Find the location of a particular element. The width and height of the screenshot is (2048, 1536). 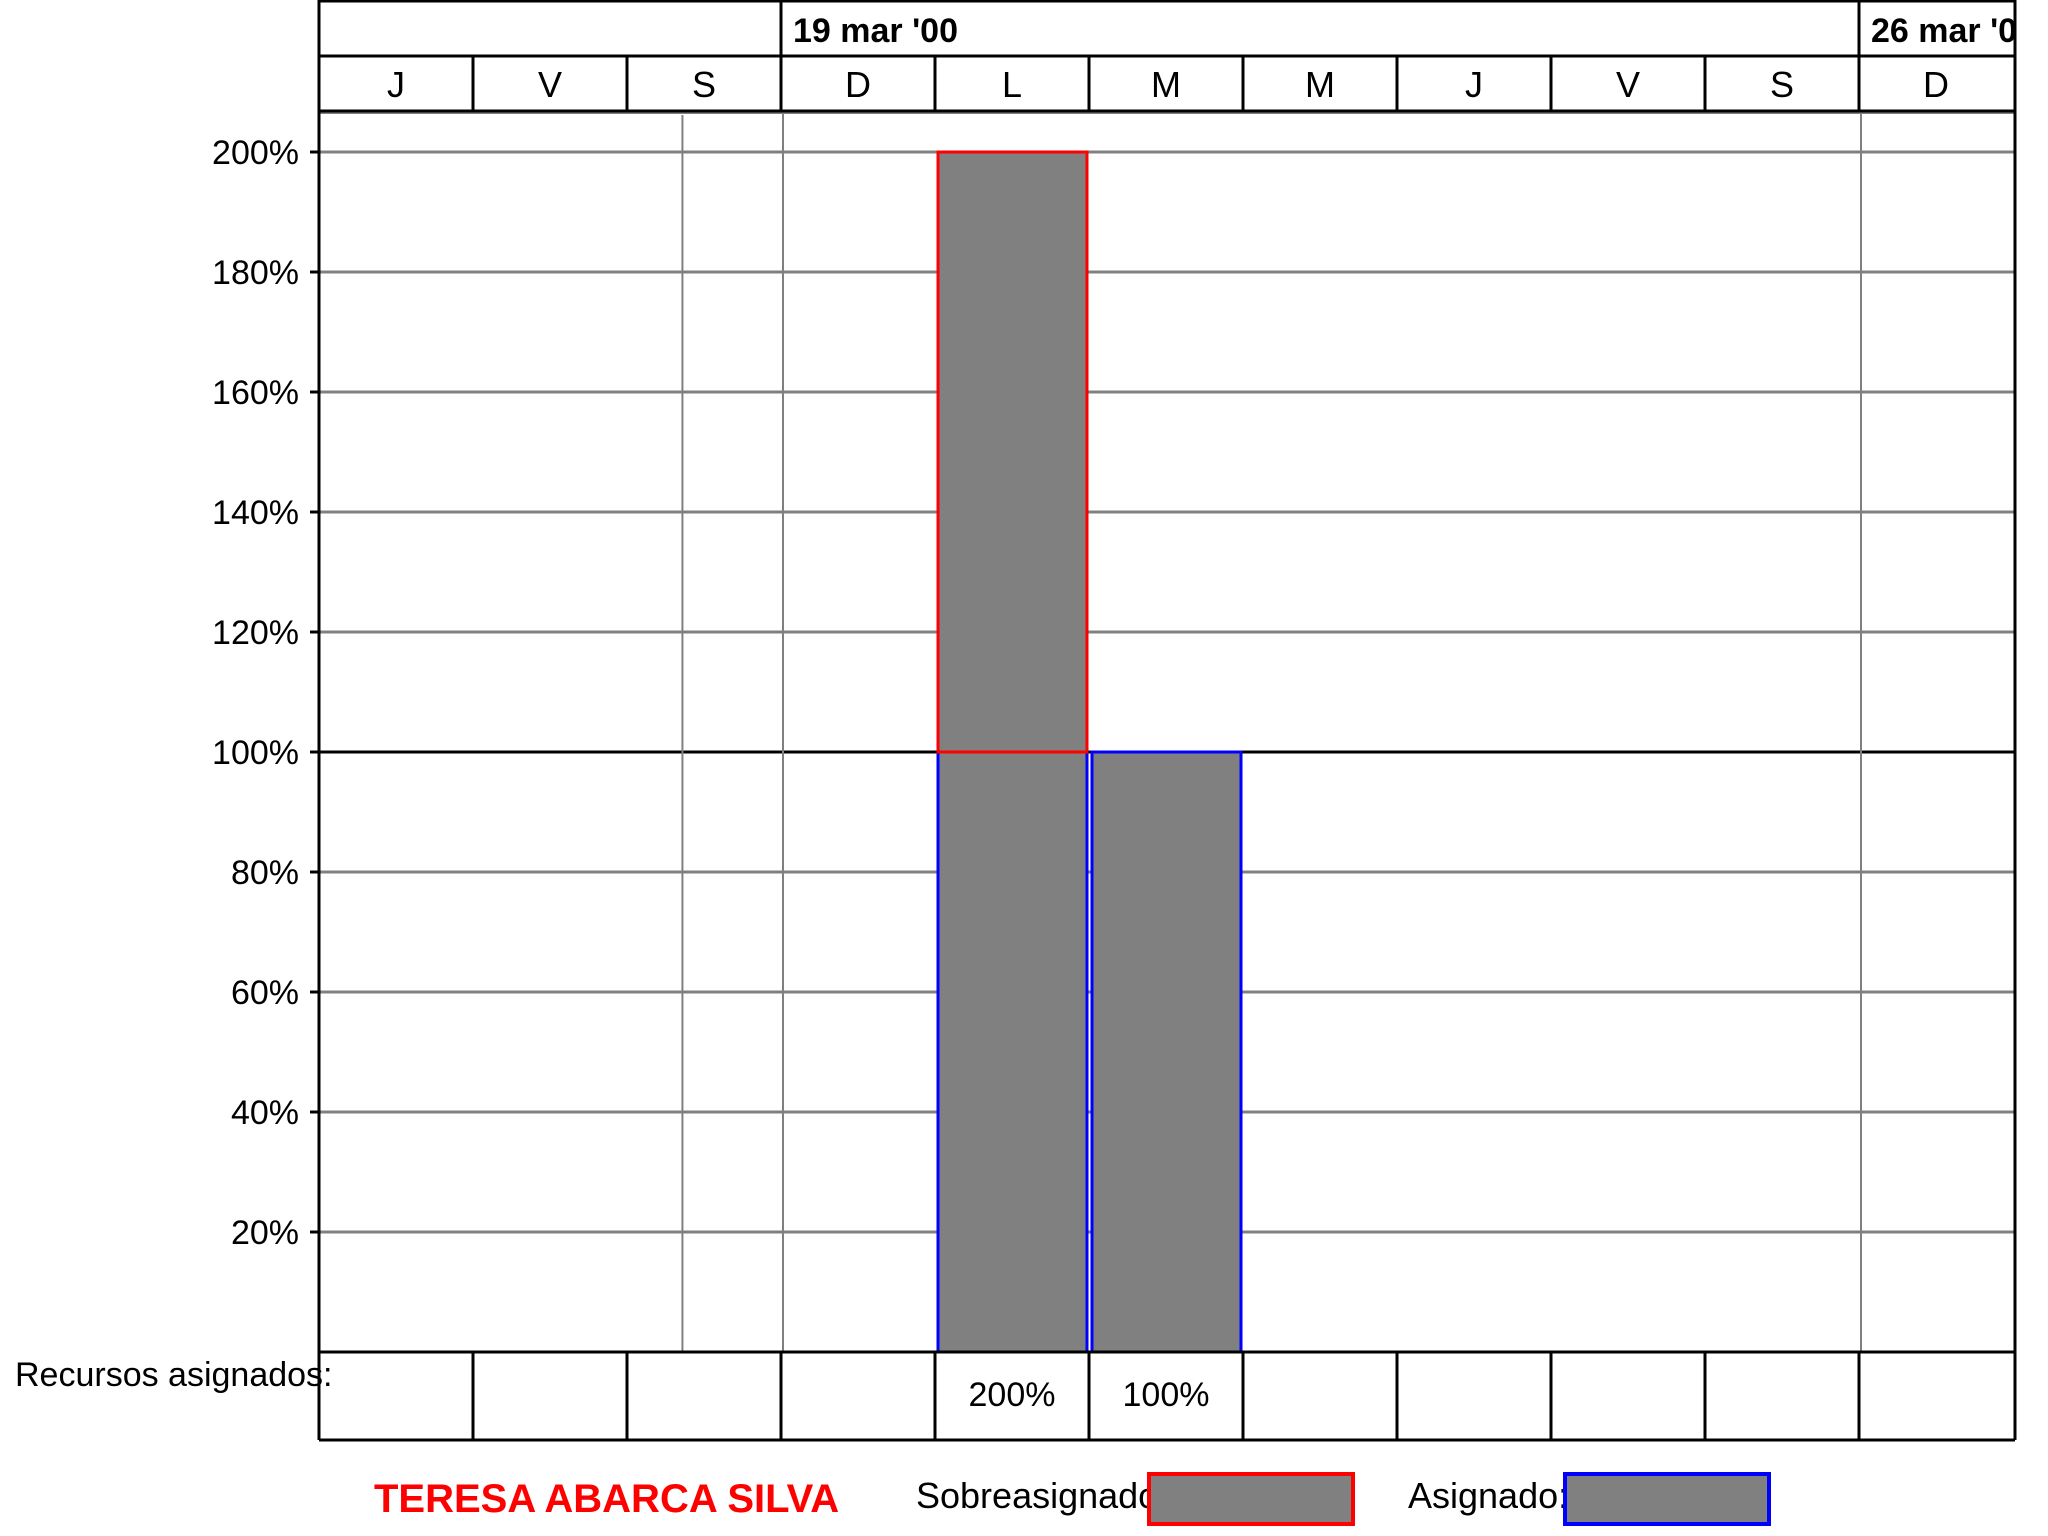

y-tick-label: 120% is located at coordinates (255, 633).